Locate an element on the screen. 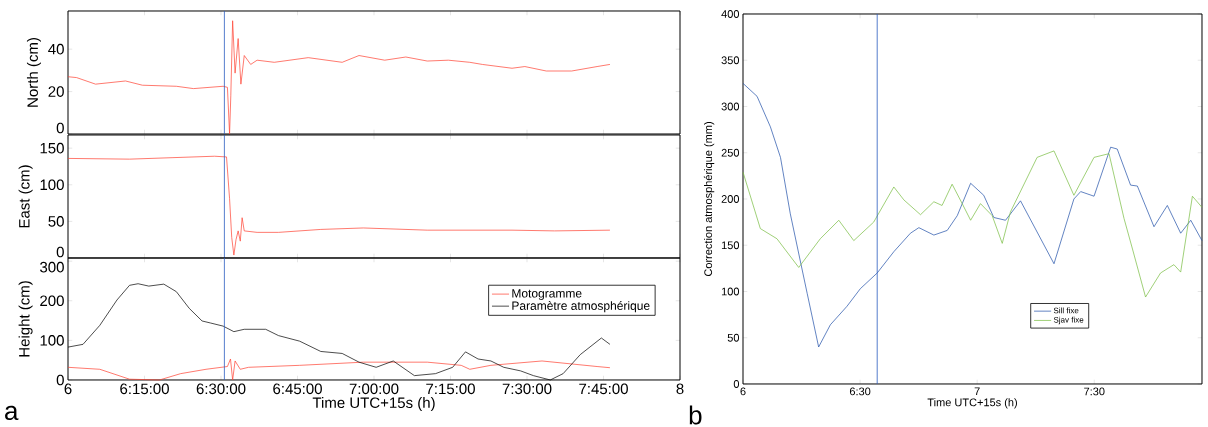  line-series is located at coordinates (972, 224).